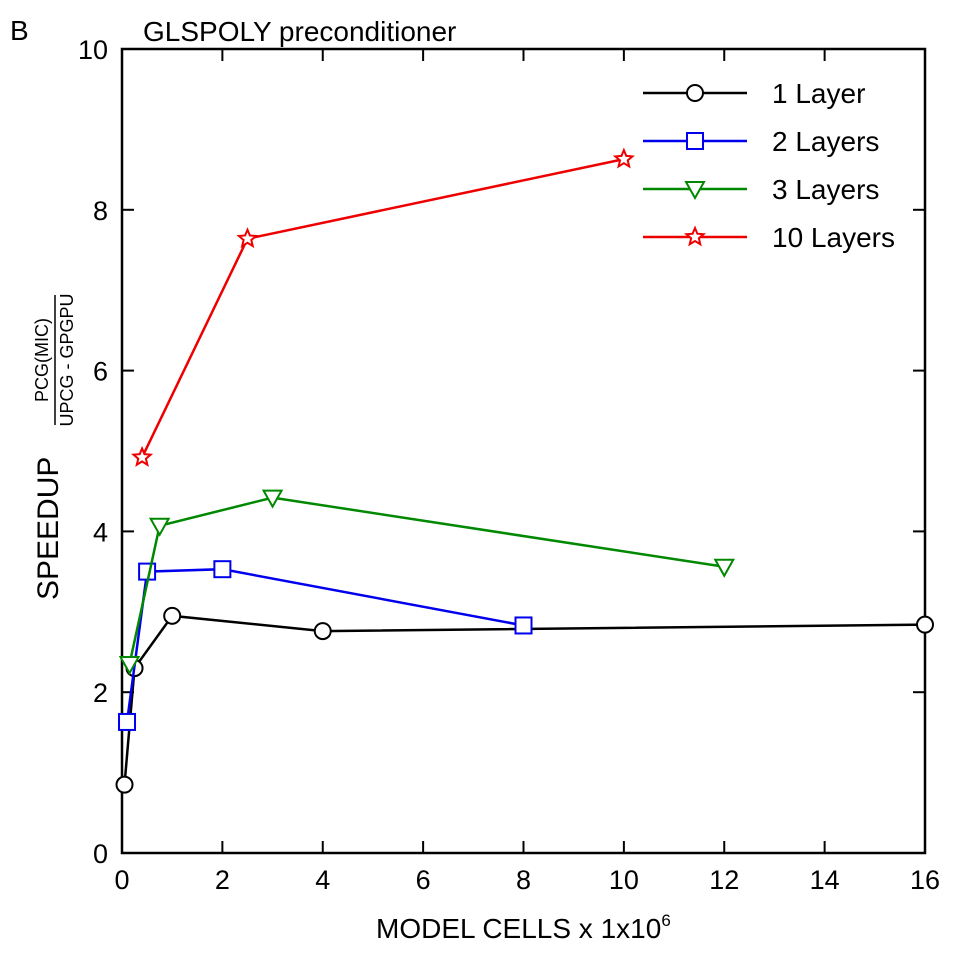 Image resolution: width=975 pixels, height=975 pixels. What do you see at coordinates (769, 165) in the screenshot?
I see `legend: 1 Layer 2 Layers 3 Layers 10 Layers` at bounding box center [769, 165].